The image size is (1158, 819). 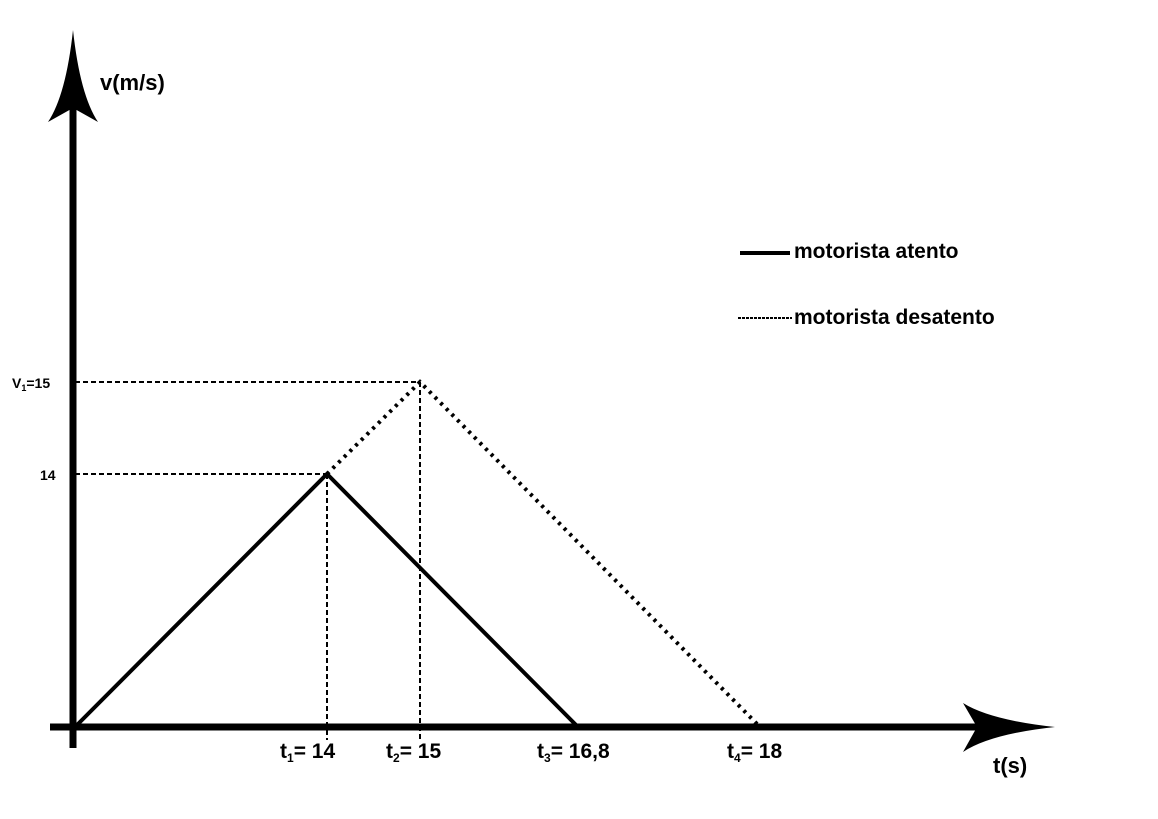 What do you see at coordinates (396, 758) in the screenshot?
I see `subscript: 2` at bounding box center [396, 758].